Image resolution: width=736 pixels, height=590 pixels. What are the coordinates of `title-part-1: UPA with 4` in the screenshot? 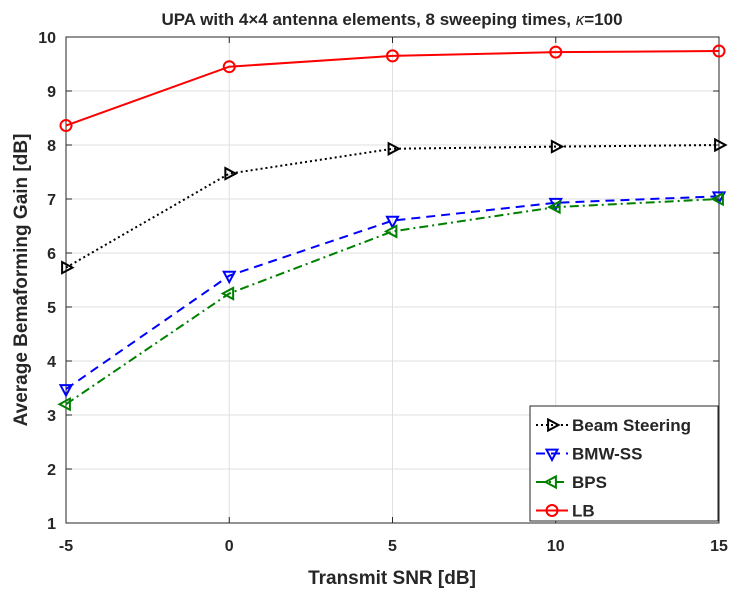 It's located at (204, 19).